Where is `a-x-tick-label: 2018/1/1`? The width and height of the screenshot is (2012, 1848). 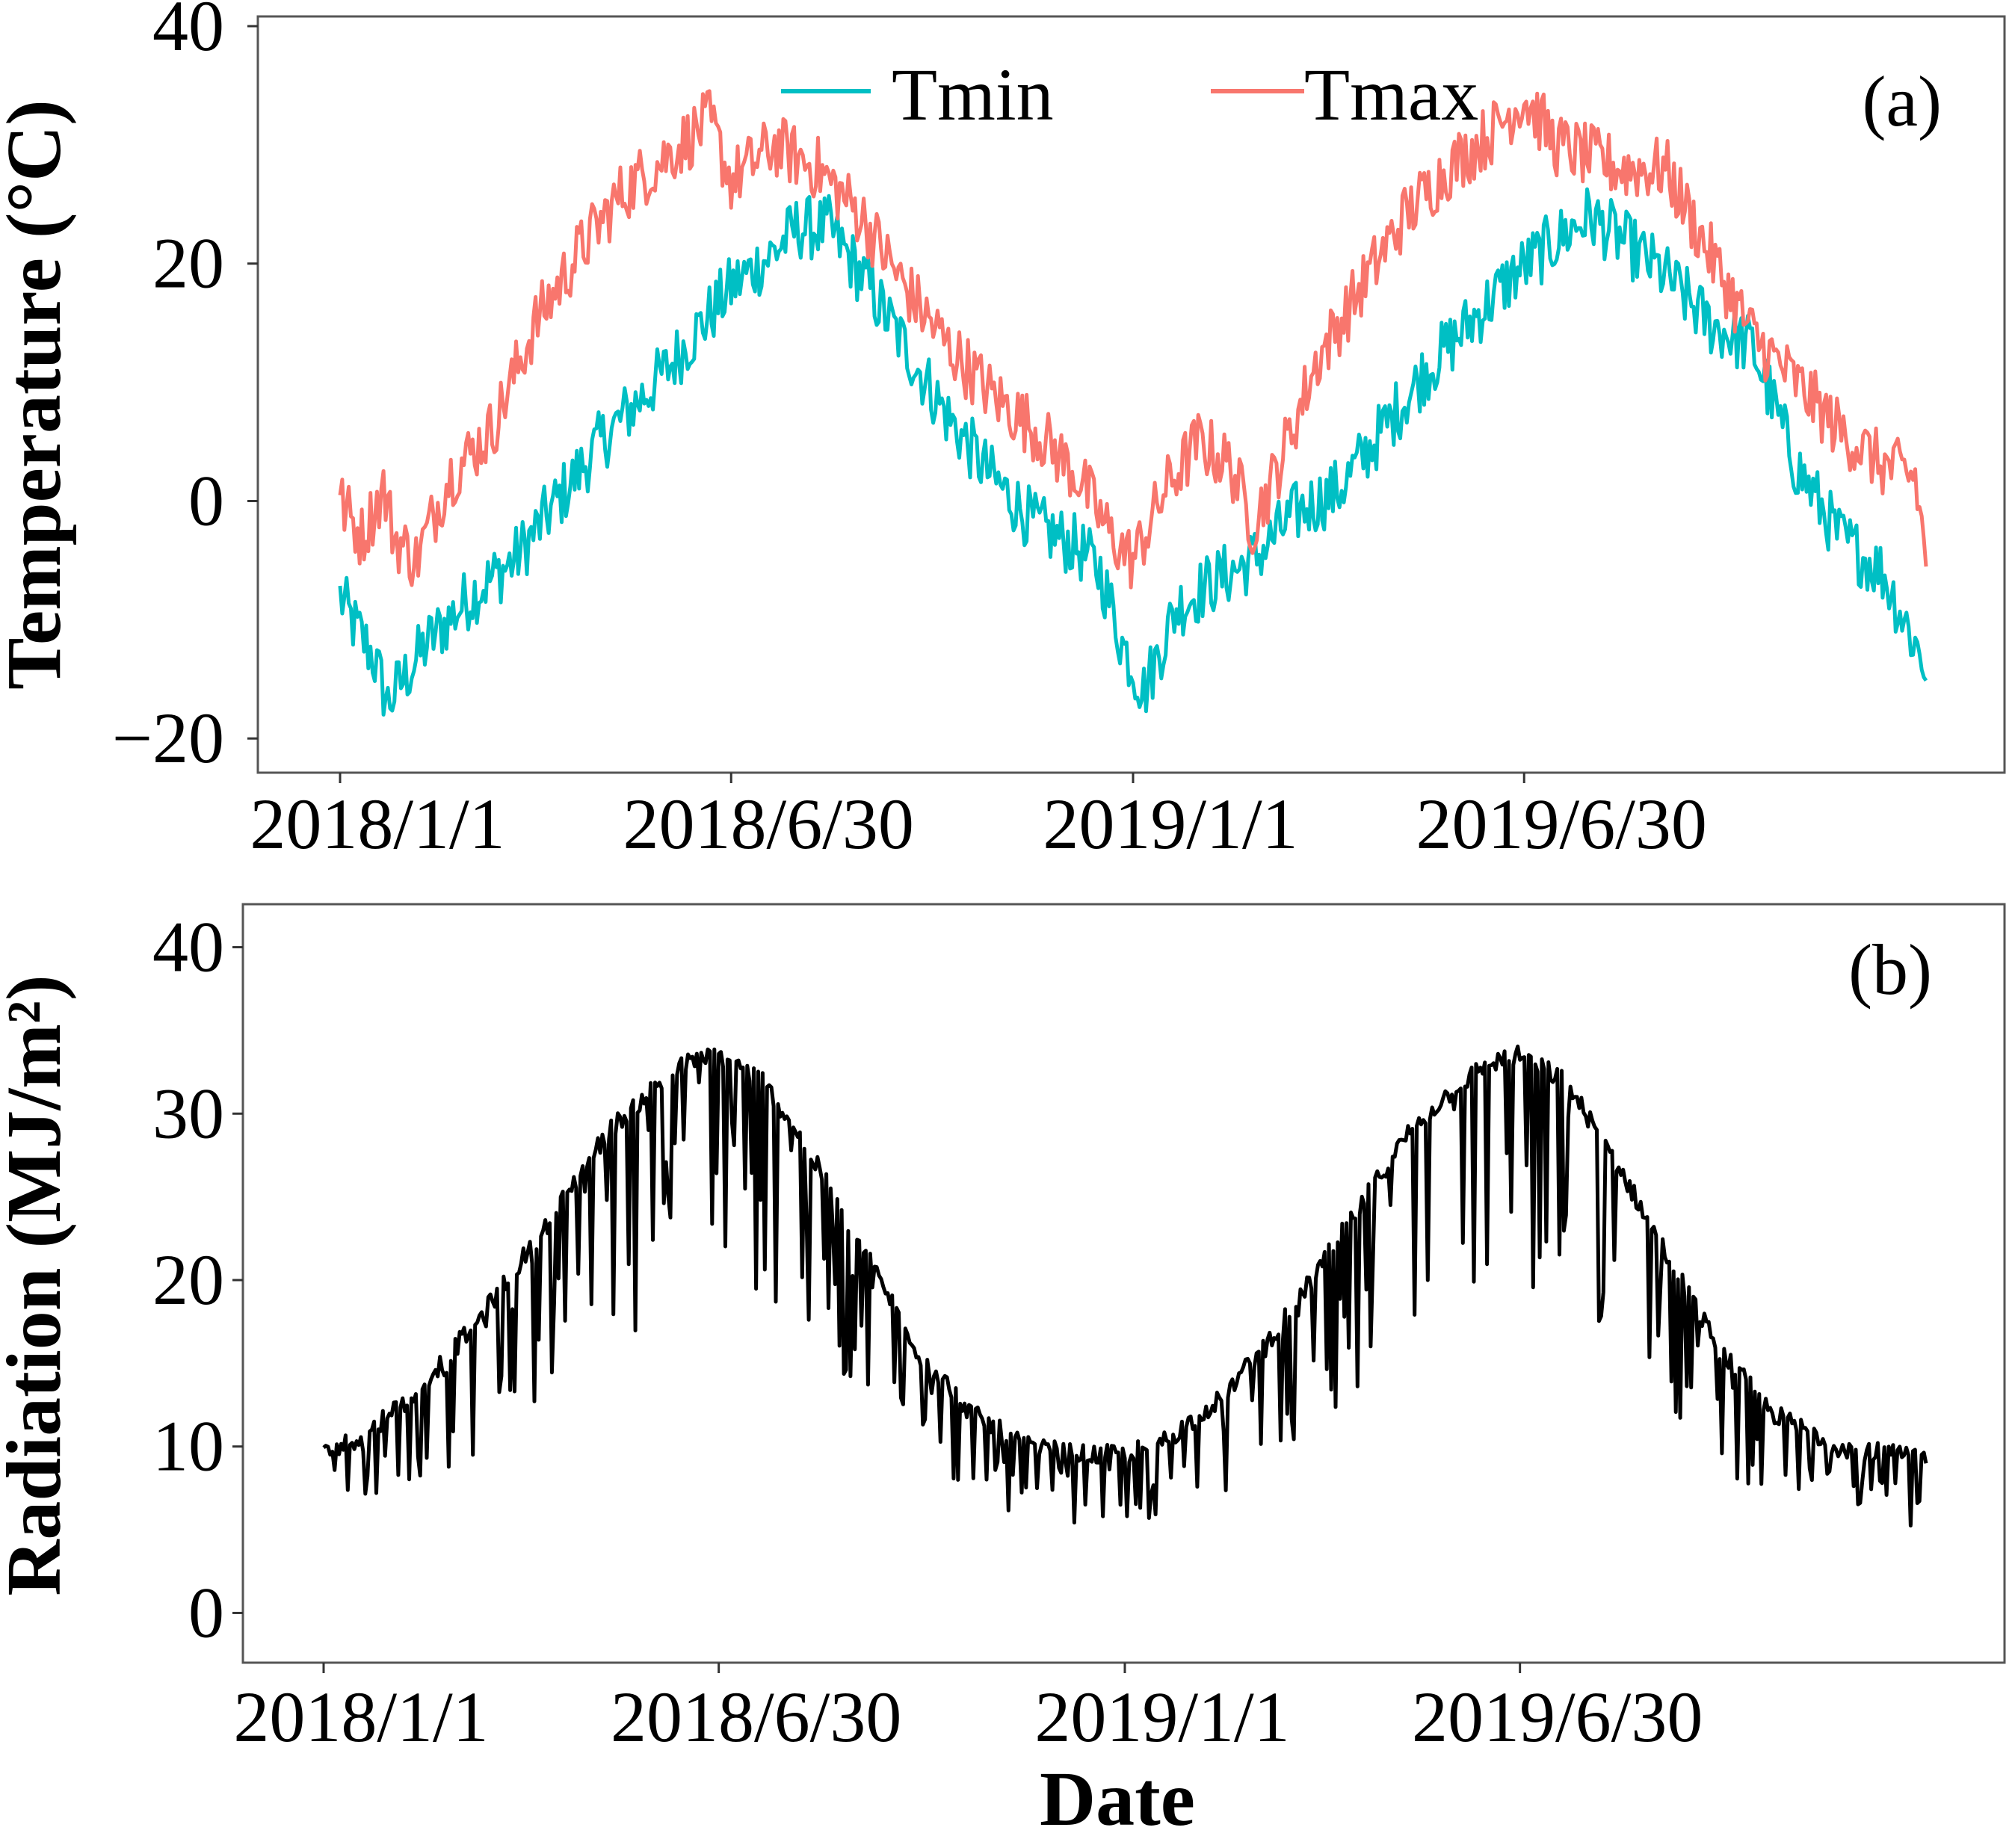 a-x-tick-label: 2018/1/1 is located at coordinates (377, 824).